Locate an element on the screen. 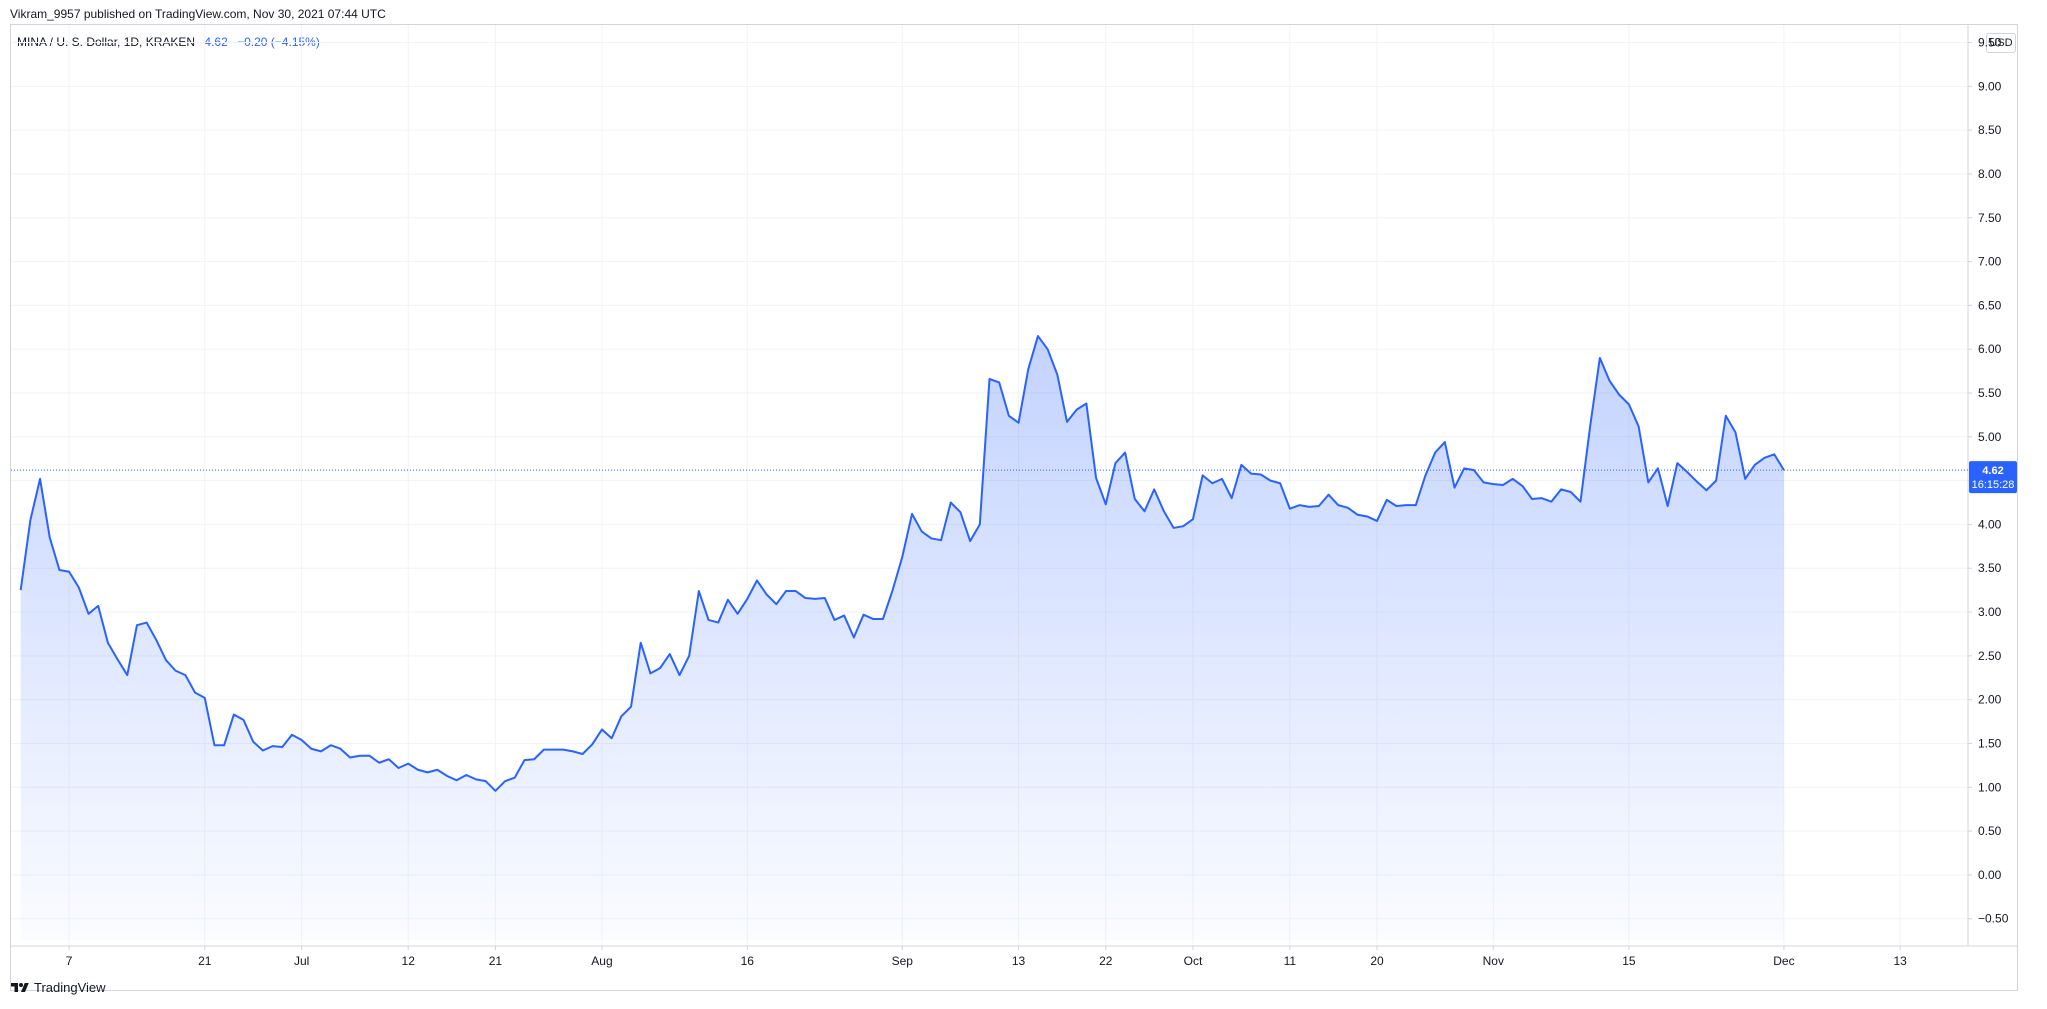  last-price-value: 4.62 is located at coordinates (216, 42).